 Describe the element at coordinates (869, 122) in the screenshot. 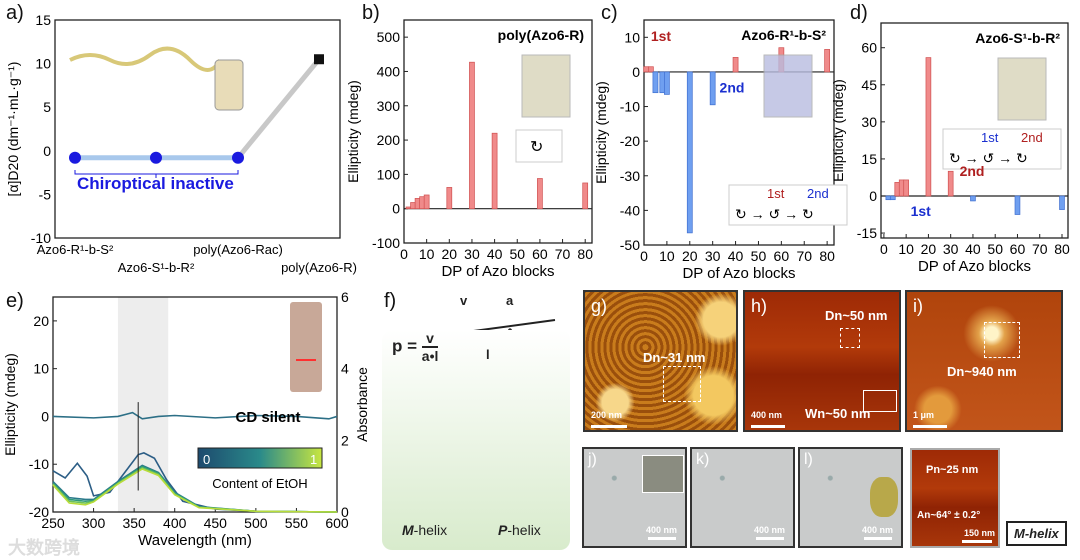

I see `y-tick-label: 30` at that location.